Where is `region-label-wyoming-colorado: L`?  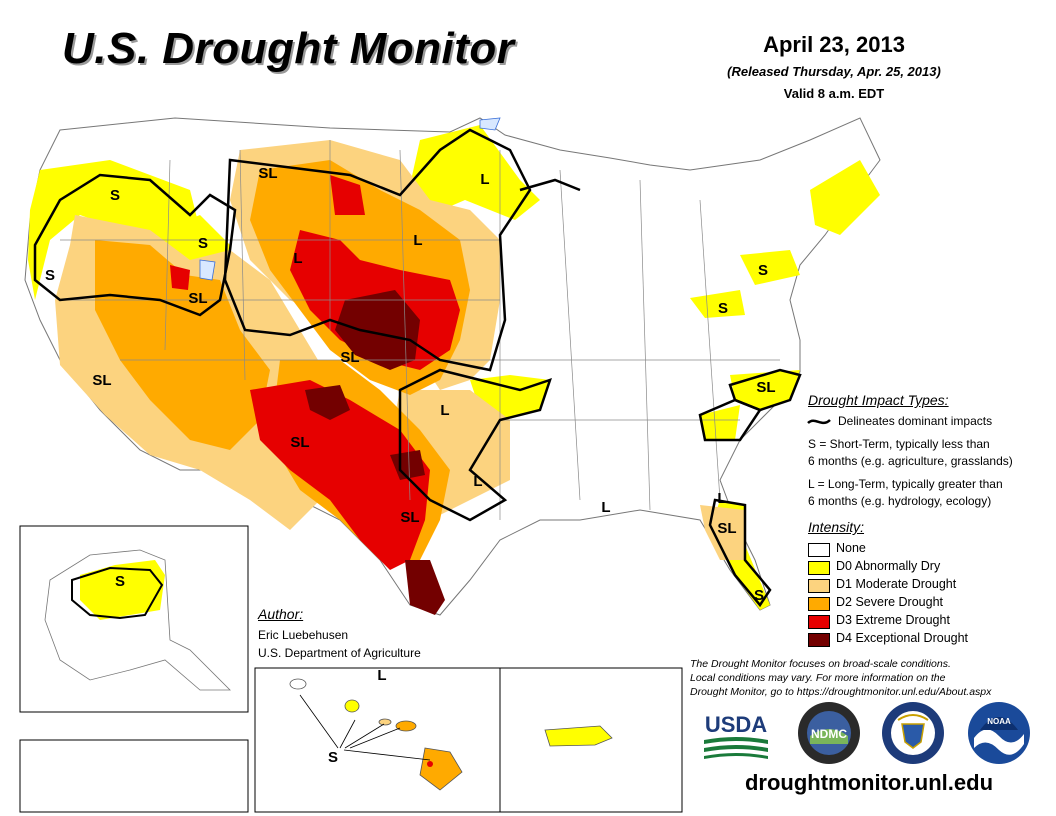 region-label-wyoming-colorado: L is located at coordinates (297, 258).